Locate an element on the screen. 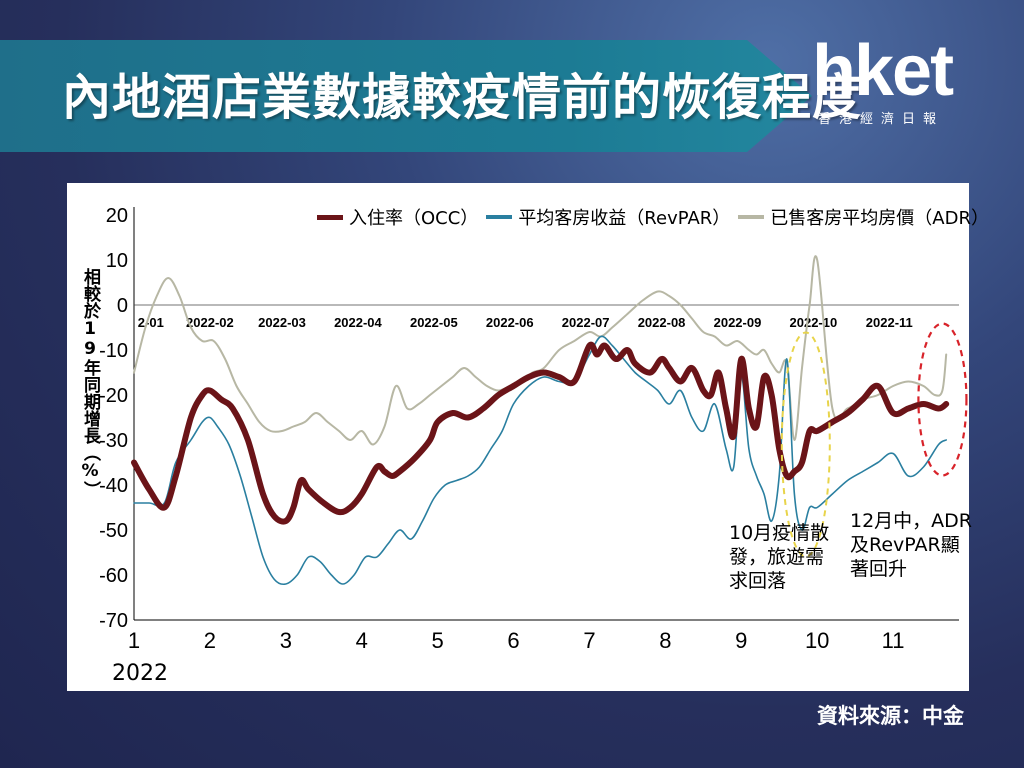 The image size is (1024, 768). y-tick-label: 10 is located at coordinates (117, 261).